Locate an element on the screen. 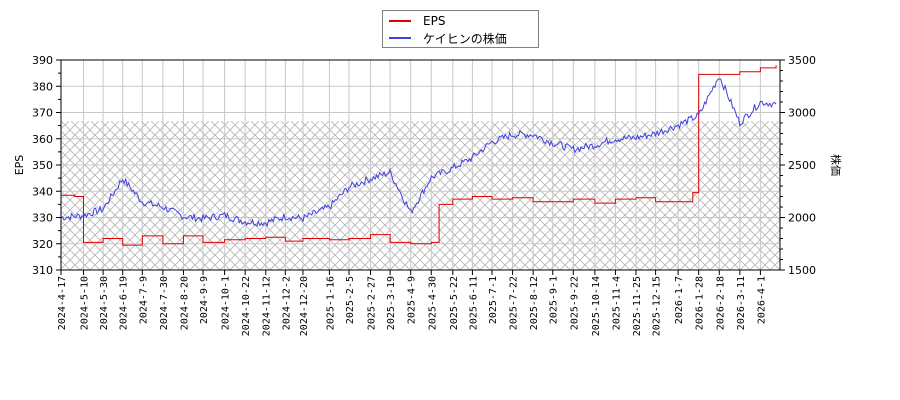 Image resolution: width=900 pixels, height=400 pixels. left-tick-label: 350 is located at coordinates (42, 165).